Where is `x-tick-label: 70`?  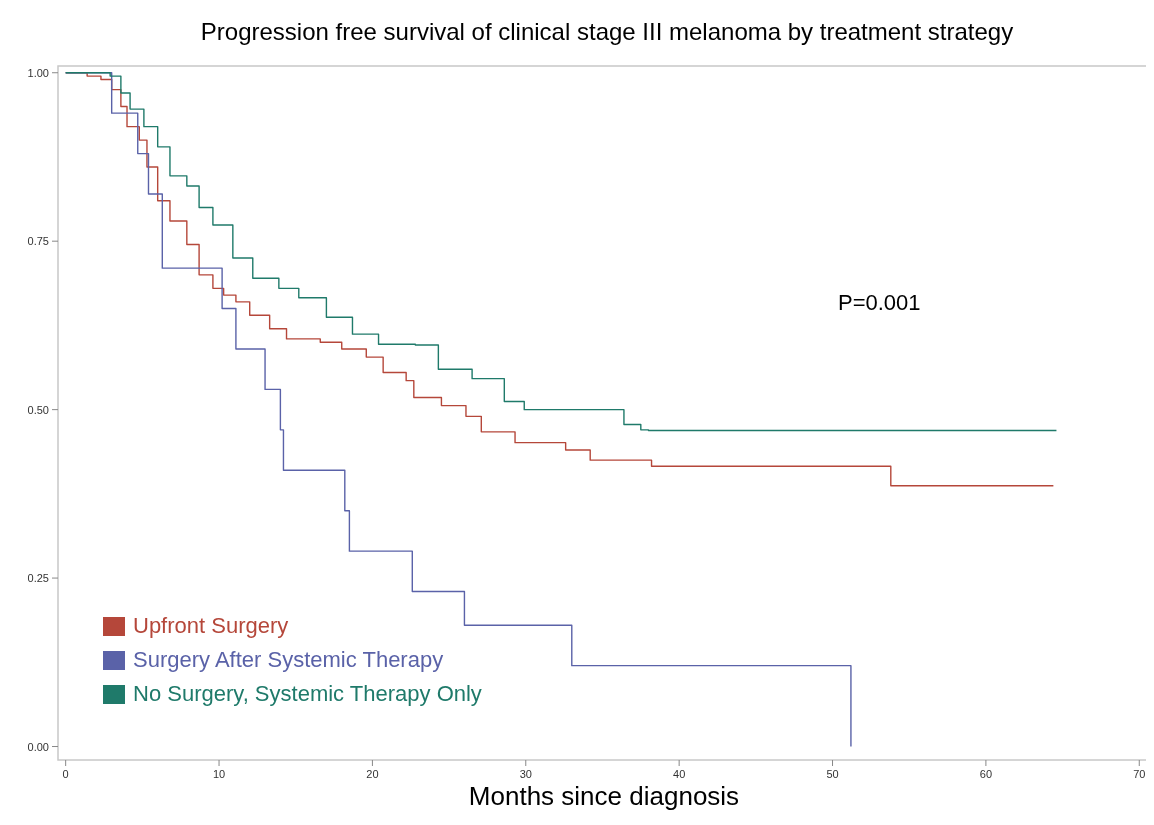 x-tick-label: 70 is located at coordinates (1139, 774).